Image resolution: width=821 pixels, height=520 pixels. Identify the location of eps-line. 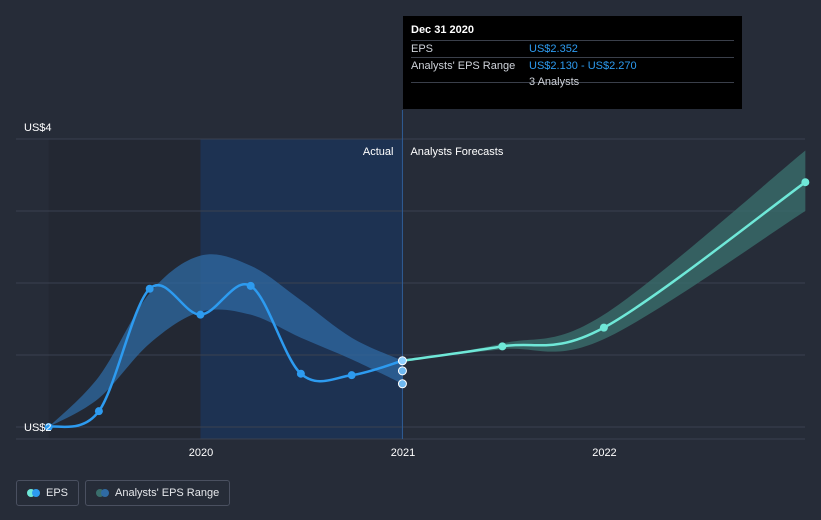
(225, 356).